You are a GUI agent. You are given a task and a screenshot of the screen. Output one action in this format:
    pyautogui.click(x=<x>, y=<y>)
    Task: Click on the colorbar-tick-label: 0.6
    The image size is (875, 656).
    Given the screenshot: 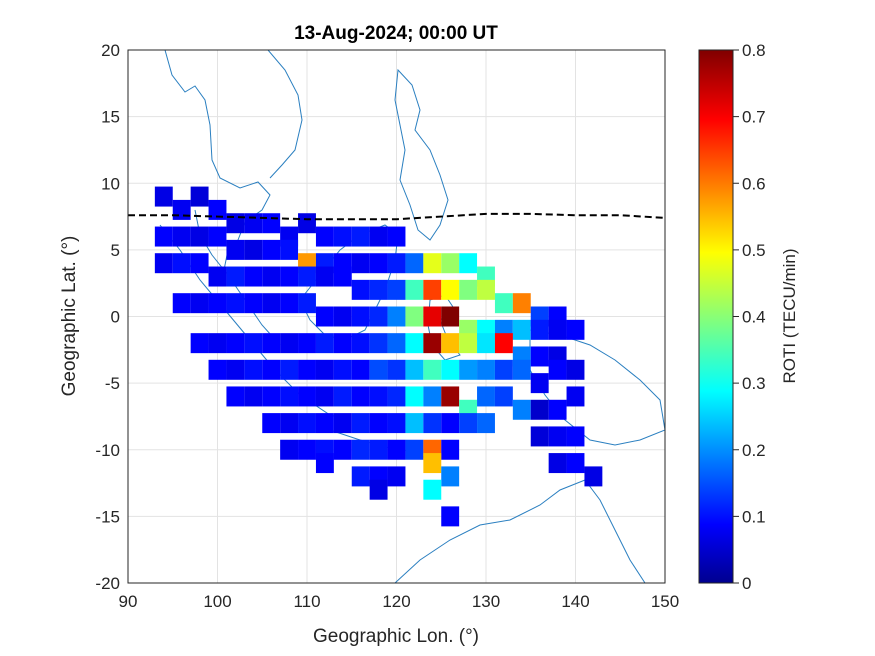 What is the action you would take?
    pyautogui.click(x=754, y=183)
    